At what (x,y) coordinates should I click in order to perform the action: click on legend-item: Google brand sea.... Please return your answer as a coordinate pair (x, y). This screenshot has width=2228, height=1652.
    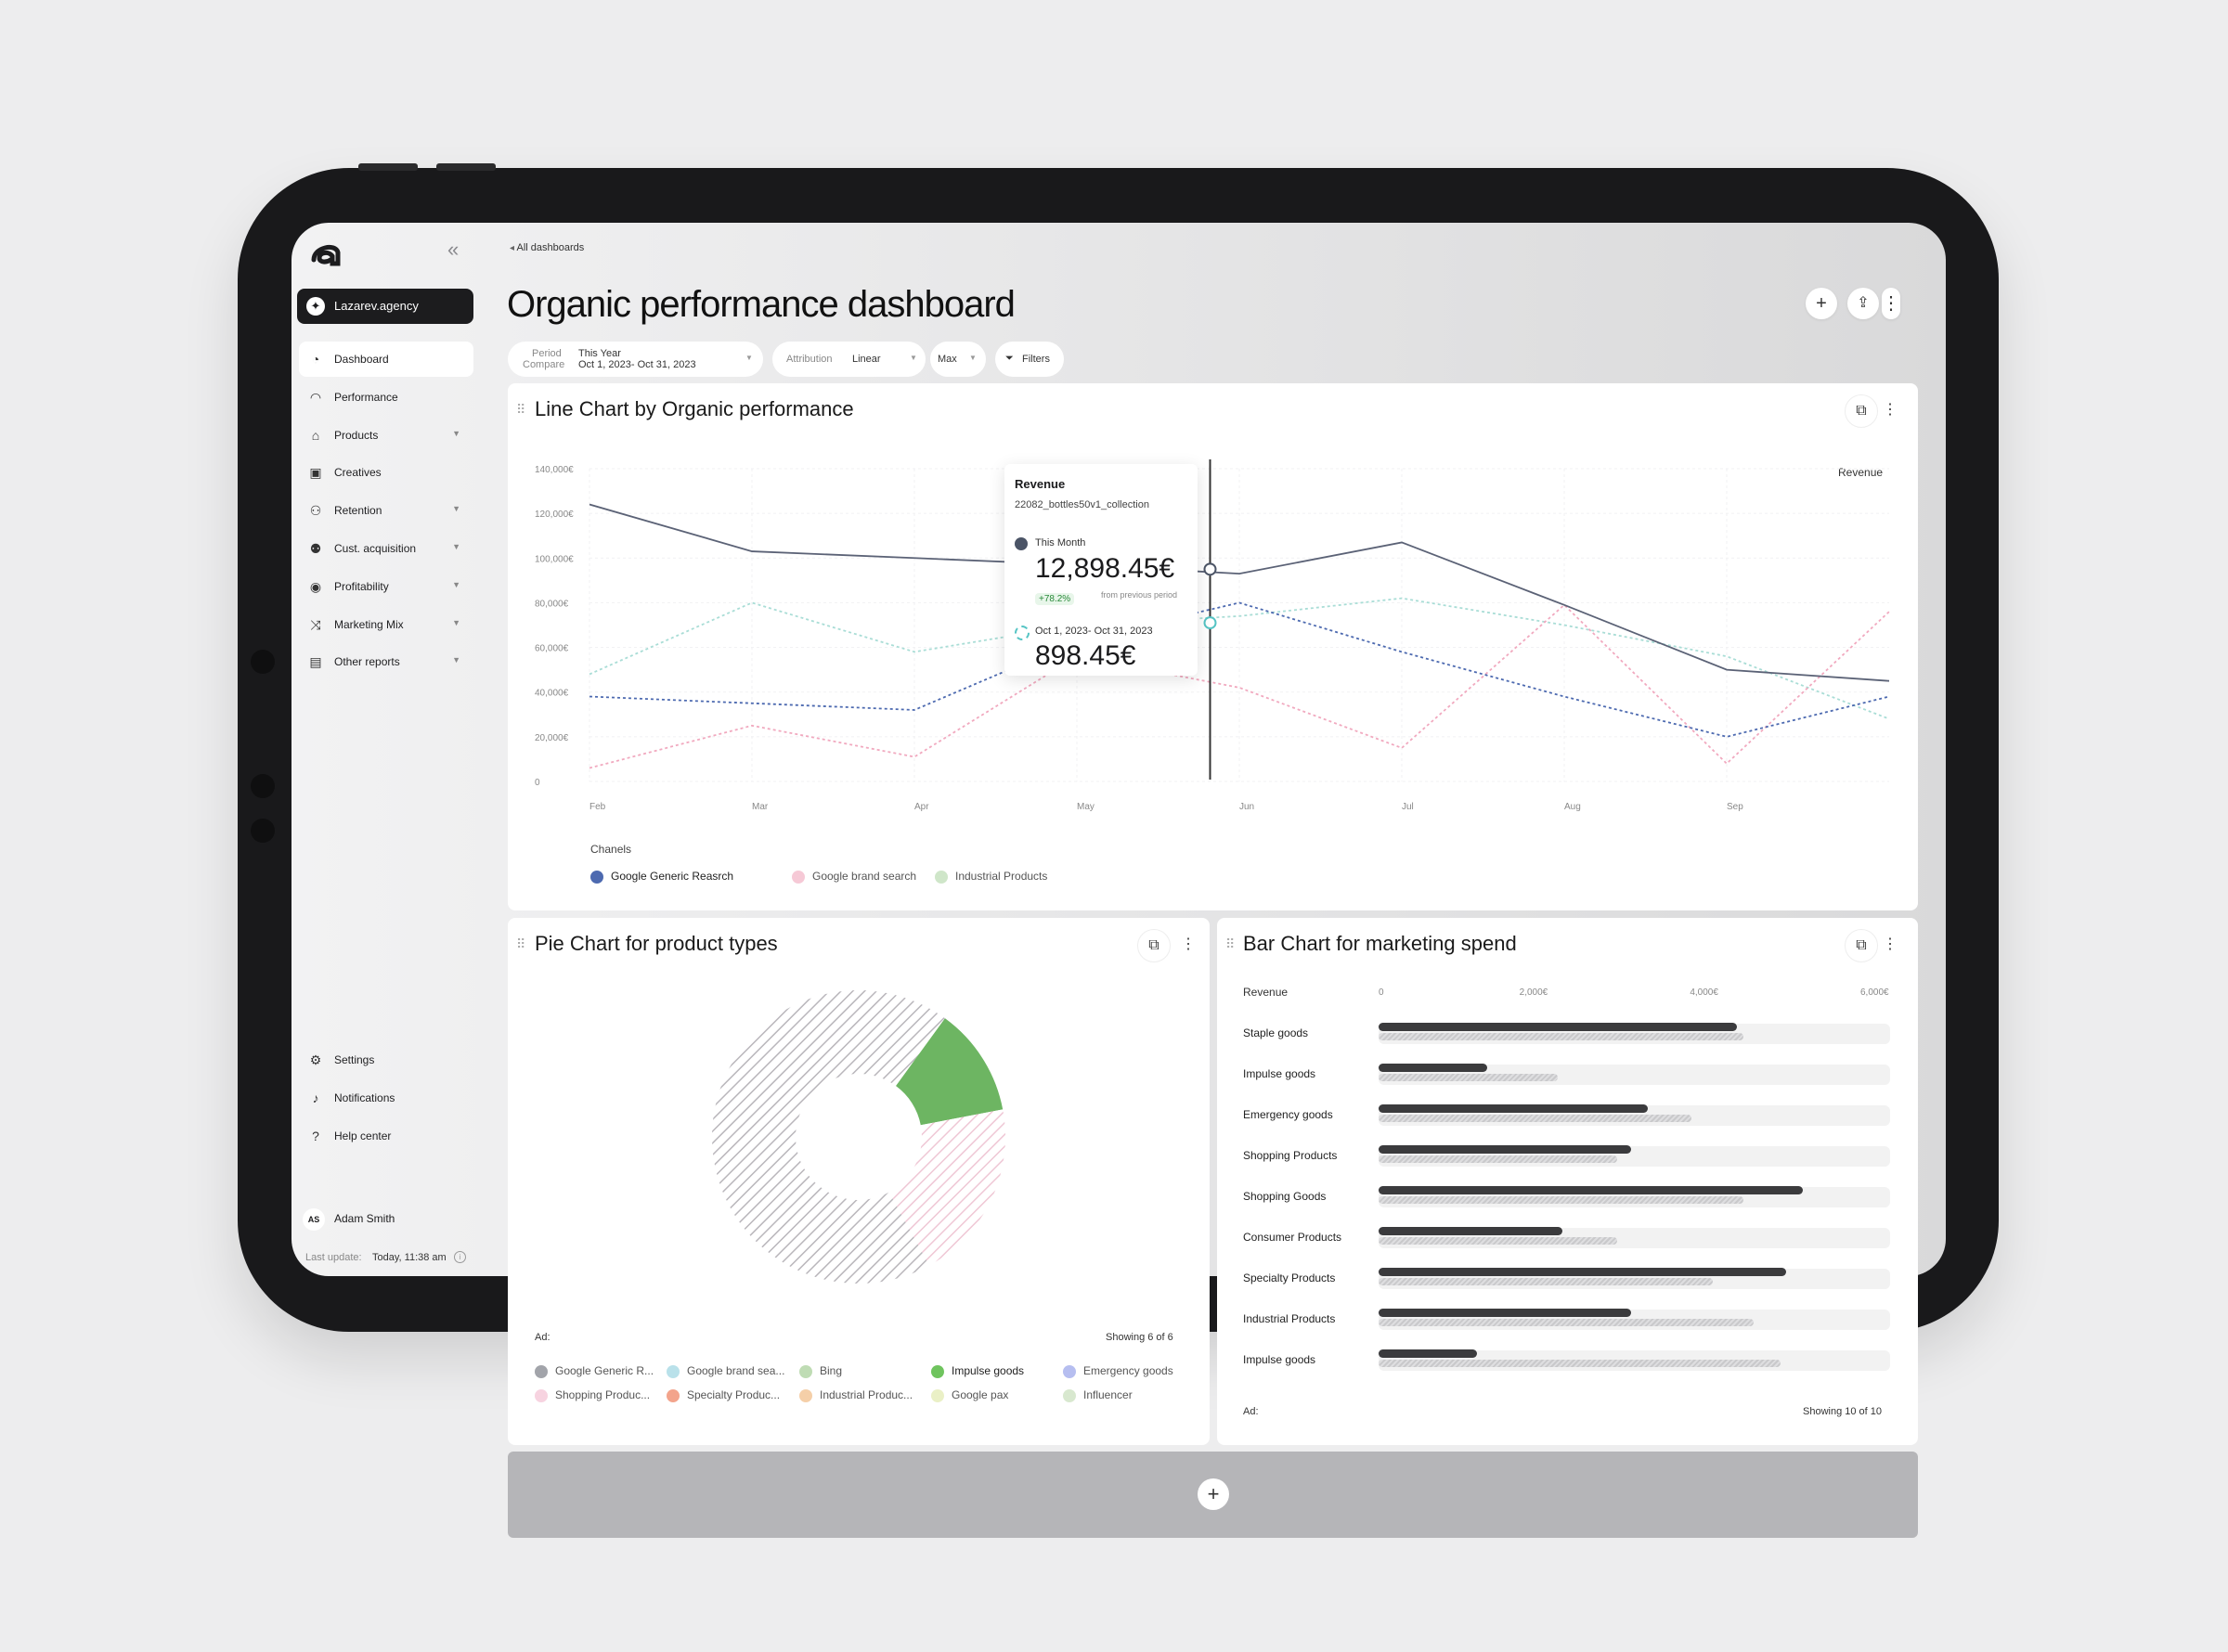
    Looking at the image, I should click on (725, 1371).